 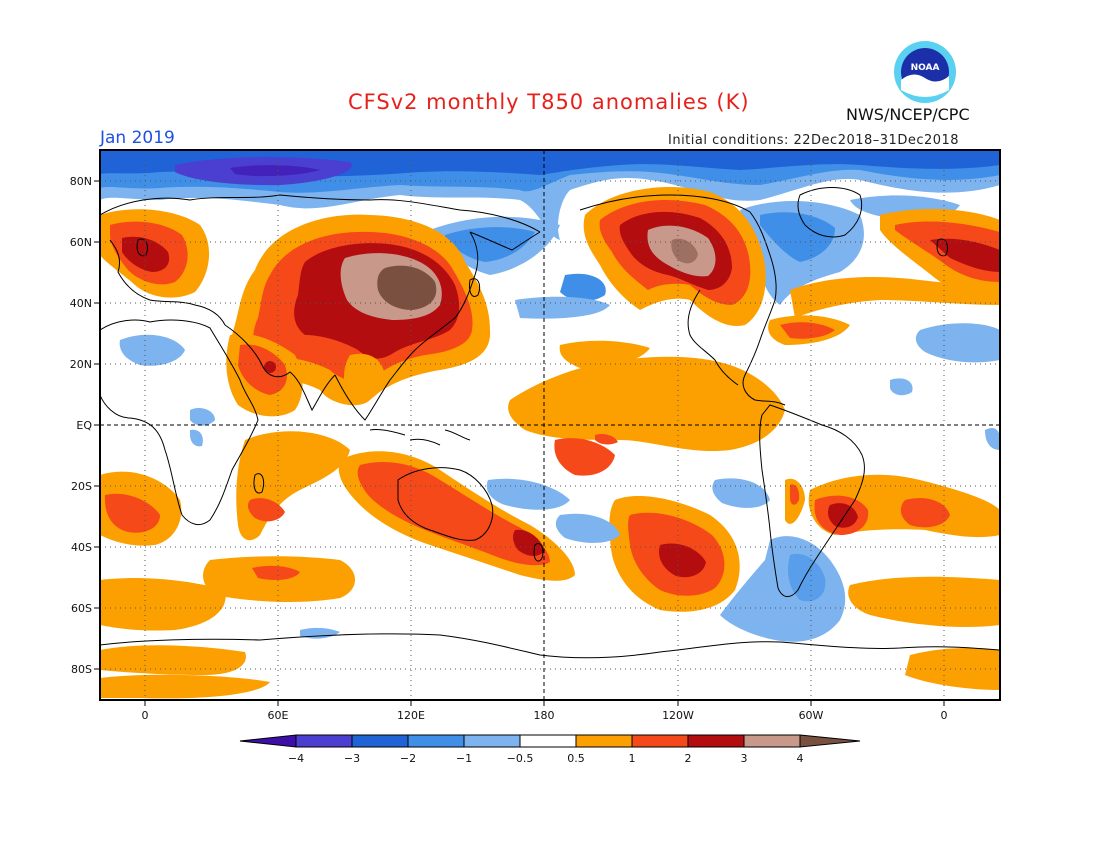 I want to click on lat-label: EQ, so click(x=84, y=425).